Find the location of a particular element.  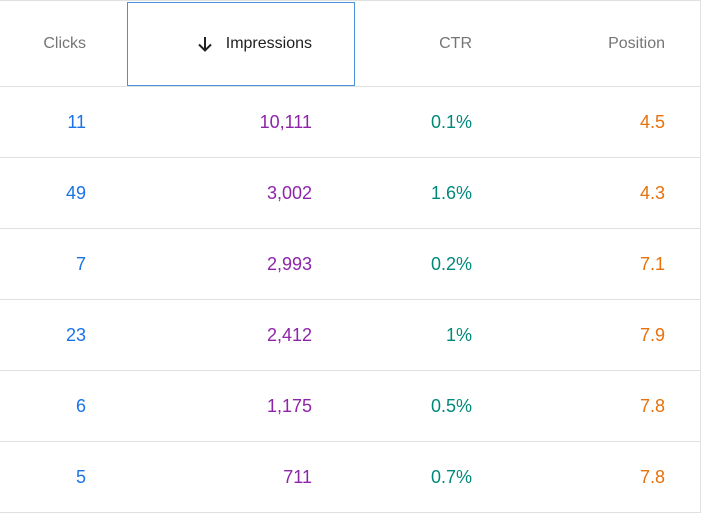

table-row: 6 1,175 0.5% 7.8 is located at coordinates (350, 406).